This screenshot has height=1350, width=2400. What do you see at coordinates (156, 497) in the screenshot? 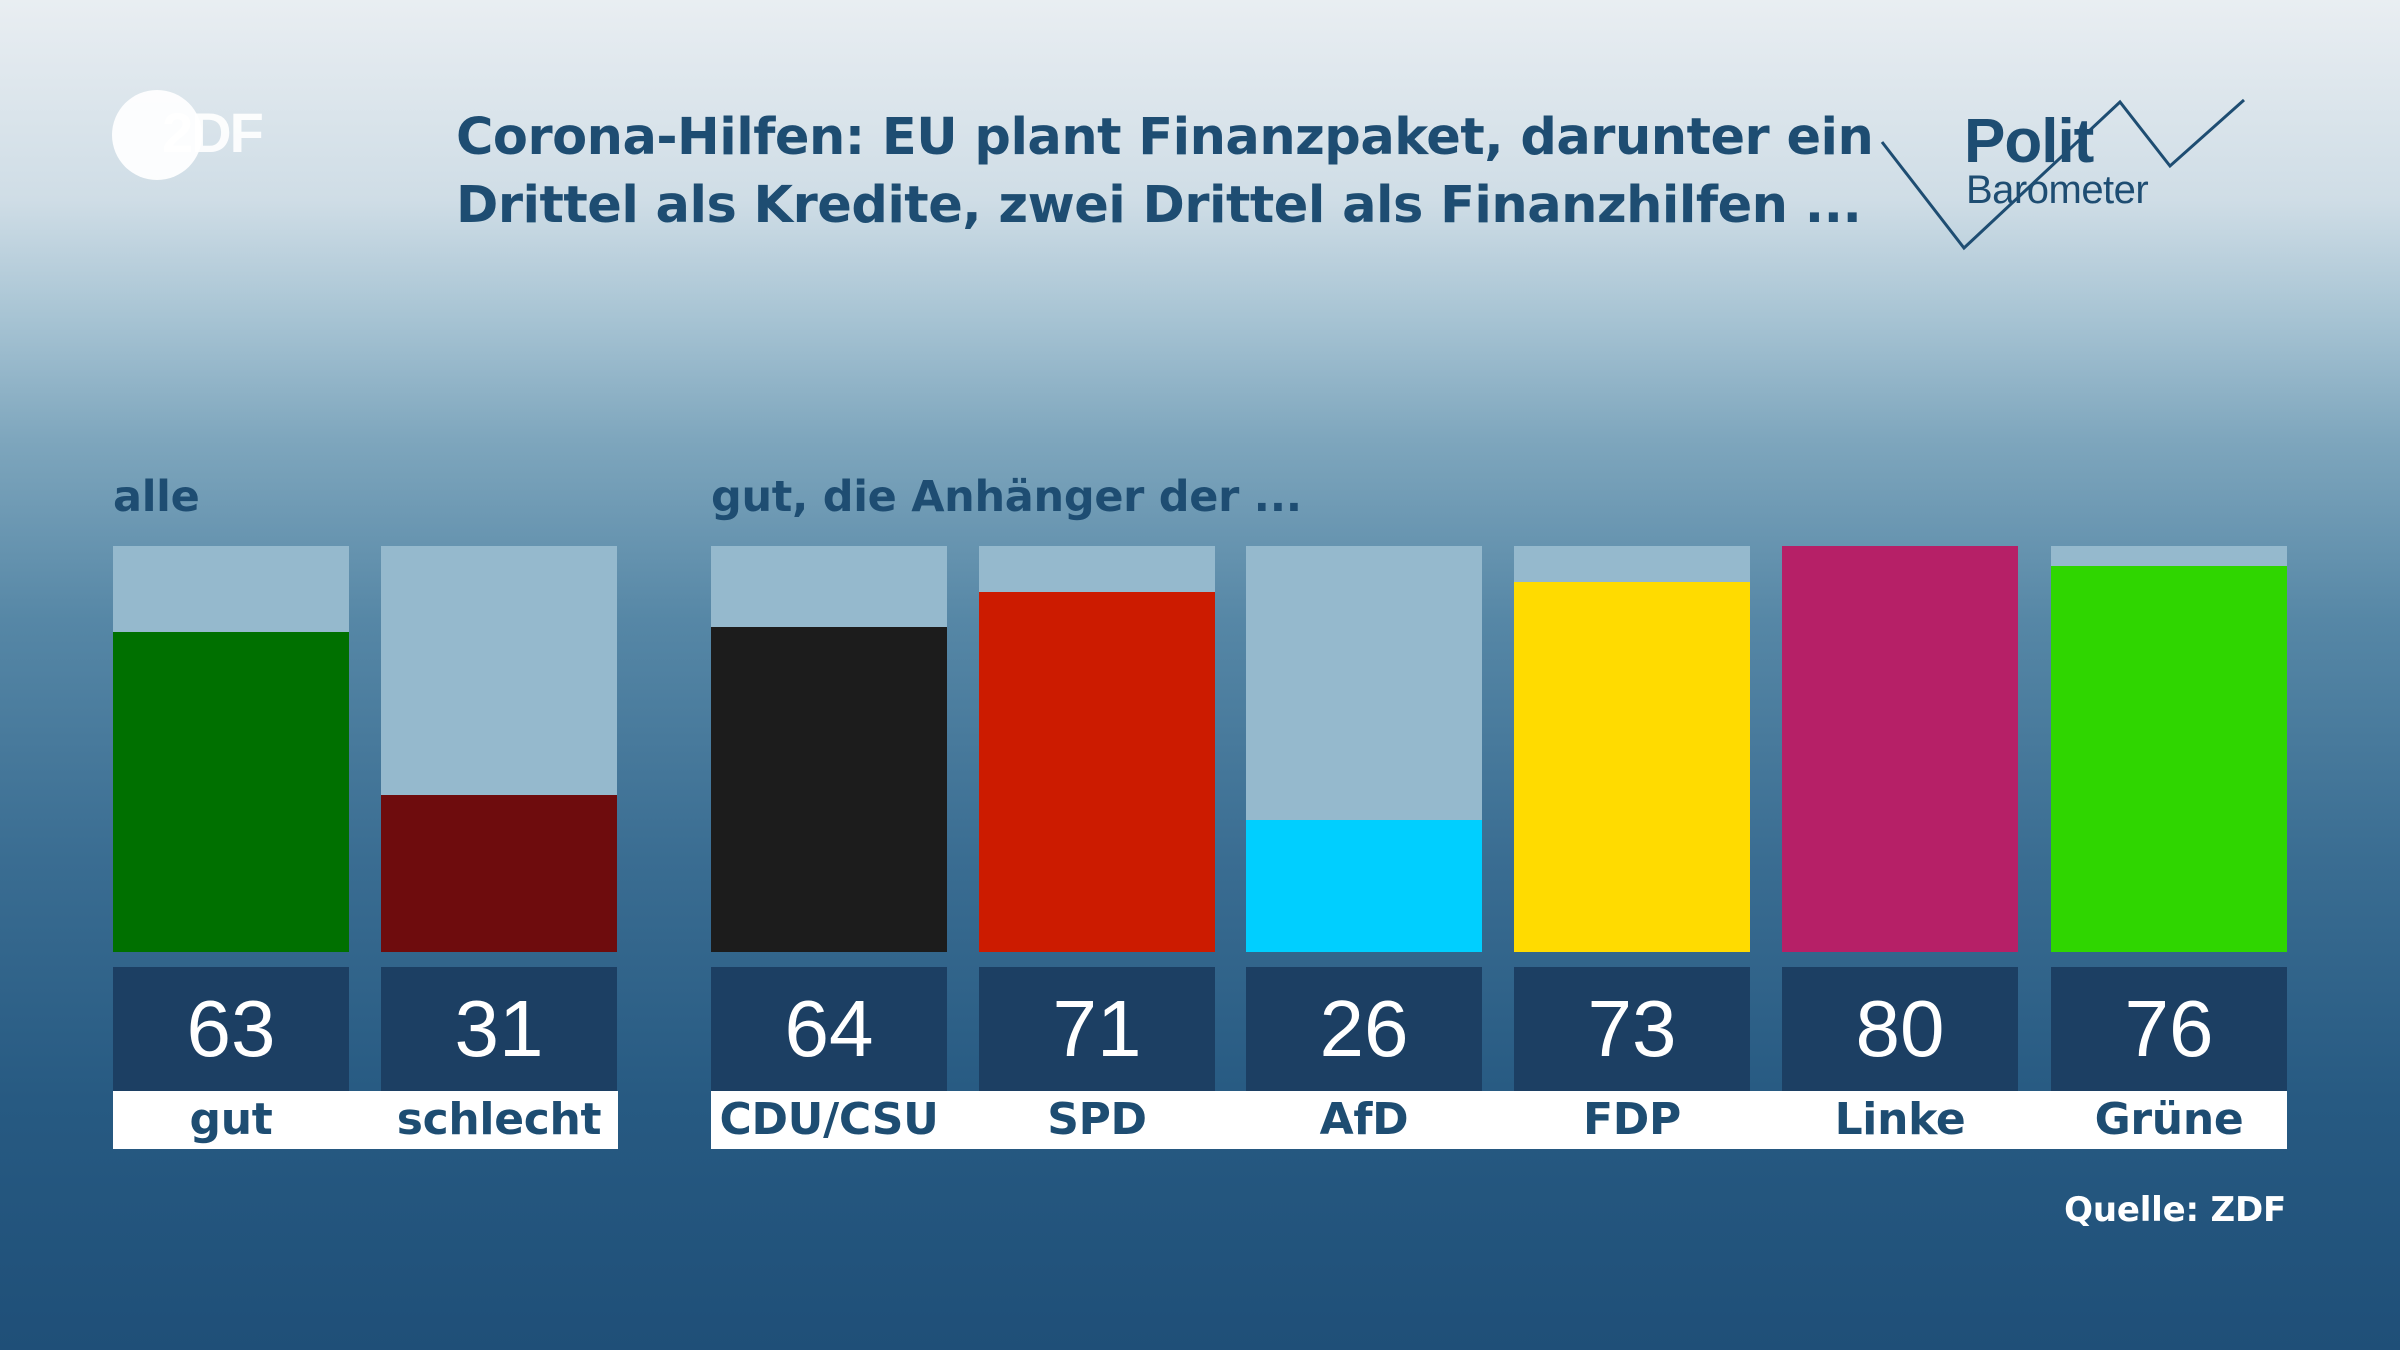
I see `group-label-alle: alle` at bounding box center [156, 497].